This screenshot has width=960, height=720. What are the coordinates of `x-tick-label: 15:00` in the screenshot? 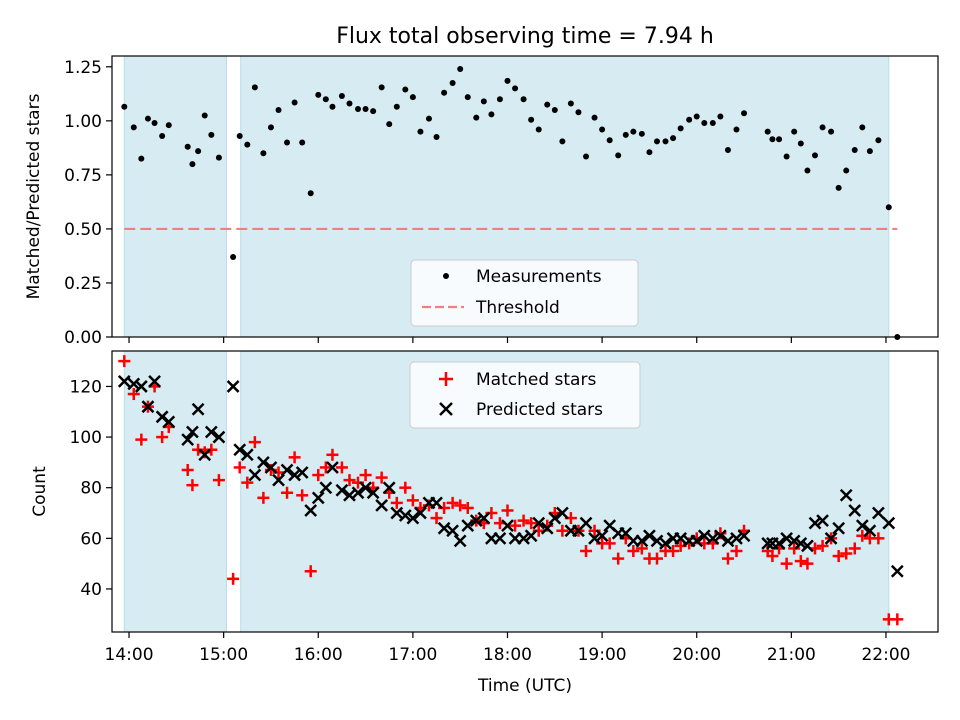 It's located at (223, 655).